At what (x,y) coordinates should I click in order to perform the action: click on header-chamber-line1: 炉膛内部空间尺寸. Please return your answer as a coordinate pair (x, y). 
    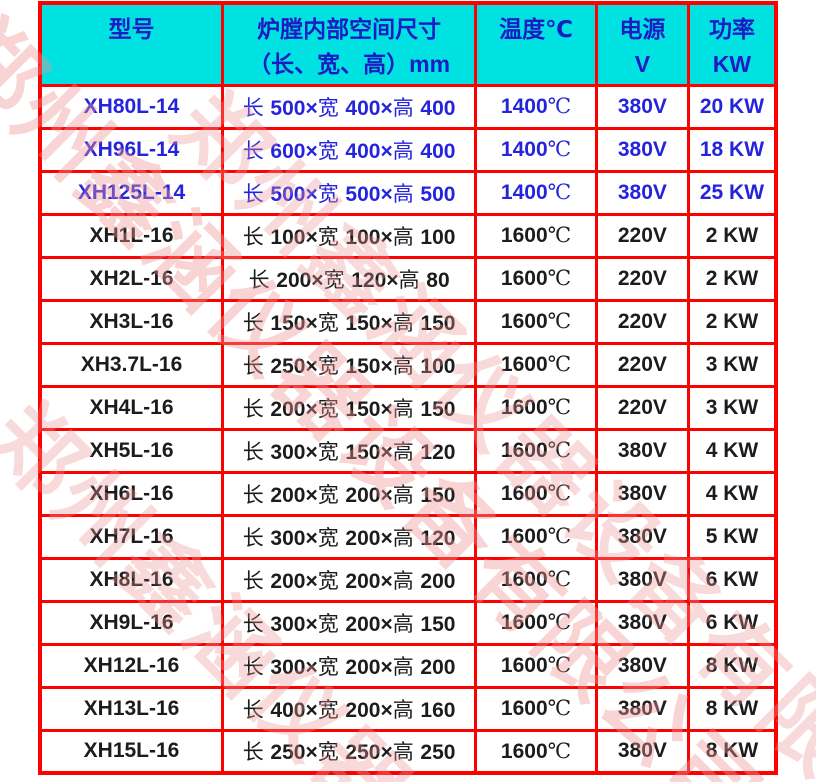
    Looking at the image, I should click on (349, 29).